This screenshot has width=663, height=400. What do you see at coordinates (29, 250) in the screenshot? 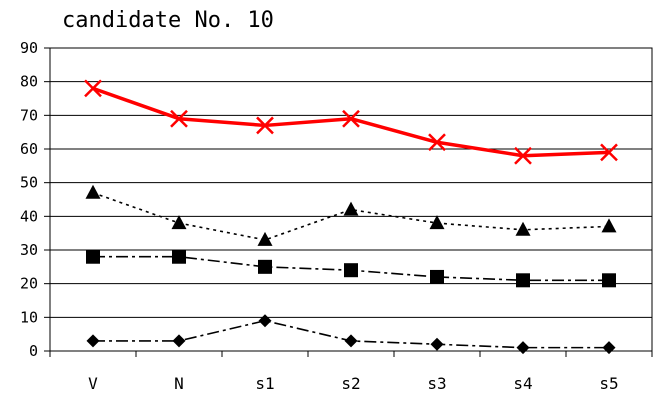
I see `y-tick-label: 30` at bounding box center [29, 250].